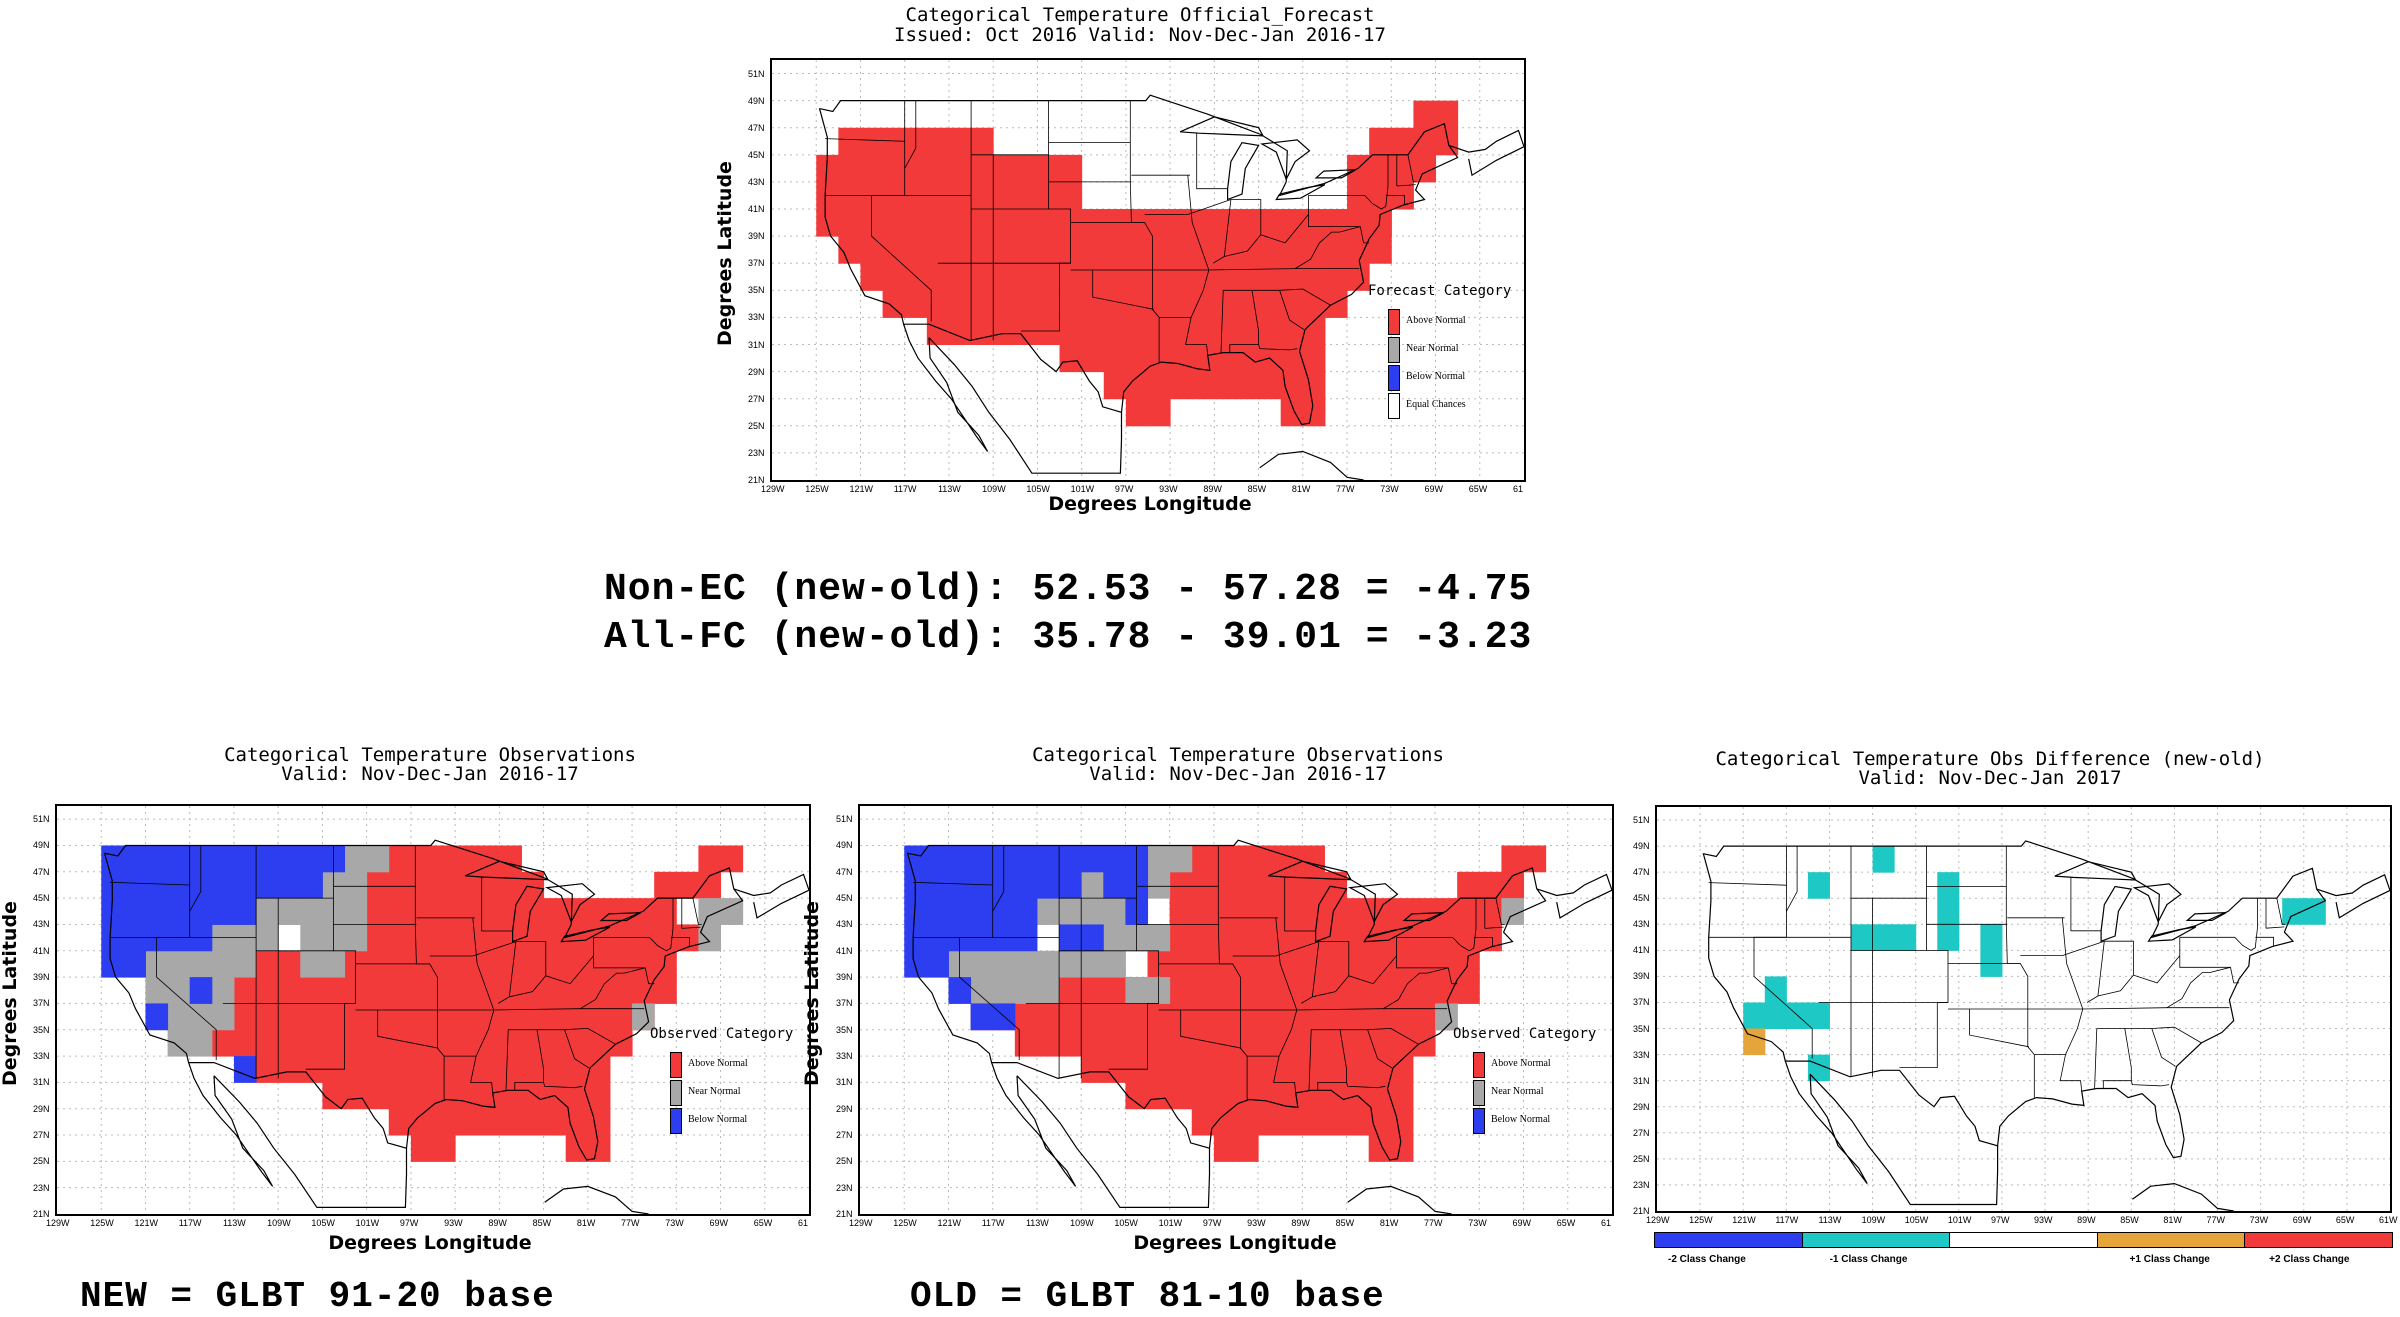 The height and width of the screenshot is (1317, 2400). Describe the element at coordinates (2172, 1220) in the screenshot. I see `lon-tick-label: 81W` at that location.